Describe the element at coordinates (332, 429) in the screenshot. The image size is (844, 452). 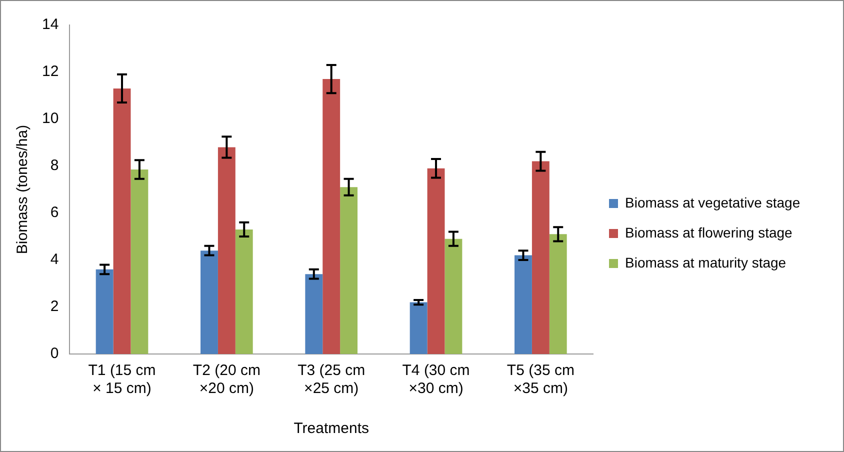
I see `x-axis-title: Treatments` at that location.